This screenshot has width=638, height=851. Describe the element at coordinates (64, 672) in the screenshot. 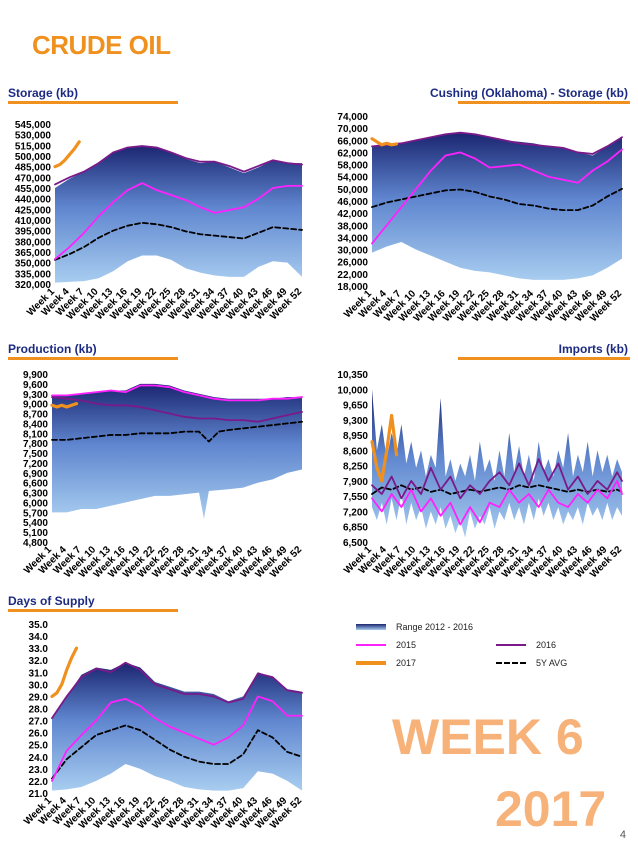

I see `days-s2017-line` at that location.